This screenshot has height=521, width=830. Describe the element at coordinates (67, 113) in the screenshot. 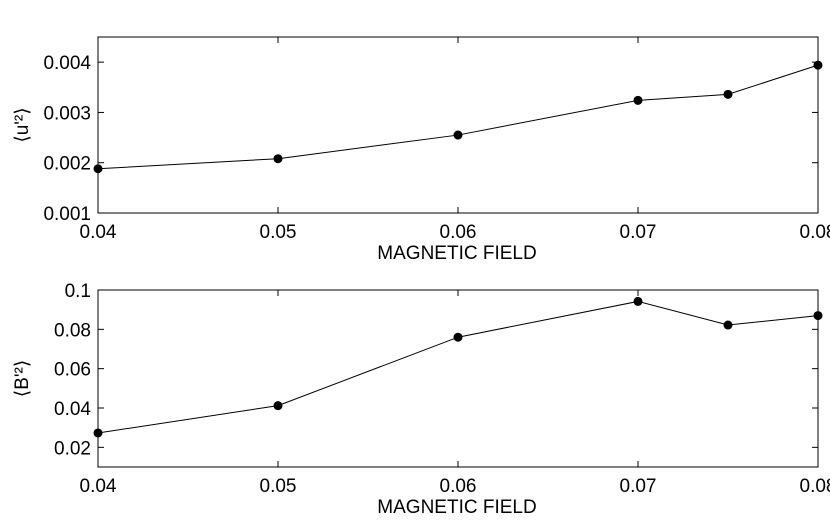

I see `y-tick-label: 0.003` at that location.